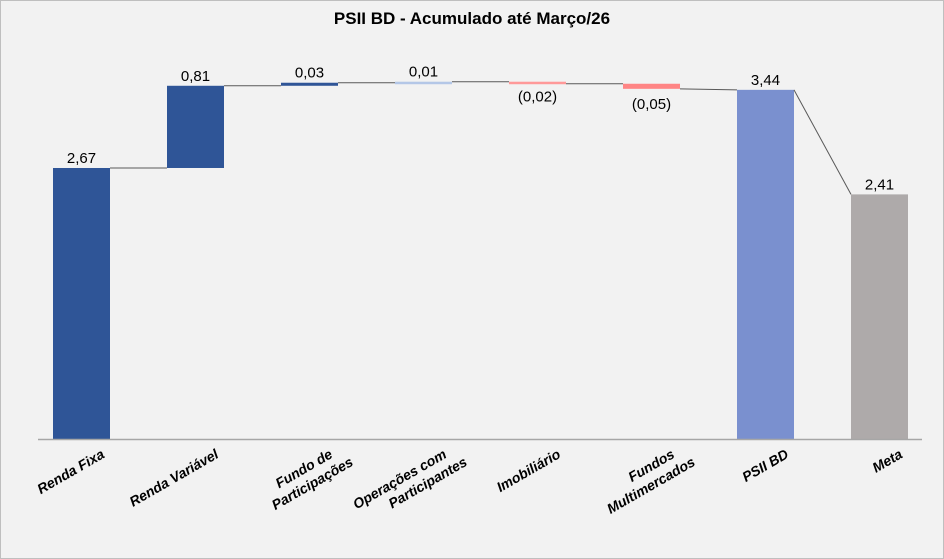 The width and height of the screenshot is (944, 559). Describe the element at coordinates (195, 76) in the screenshot. I see `data-label: 0,81` at that location.